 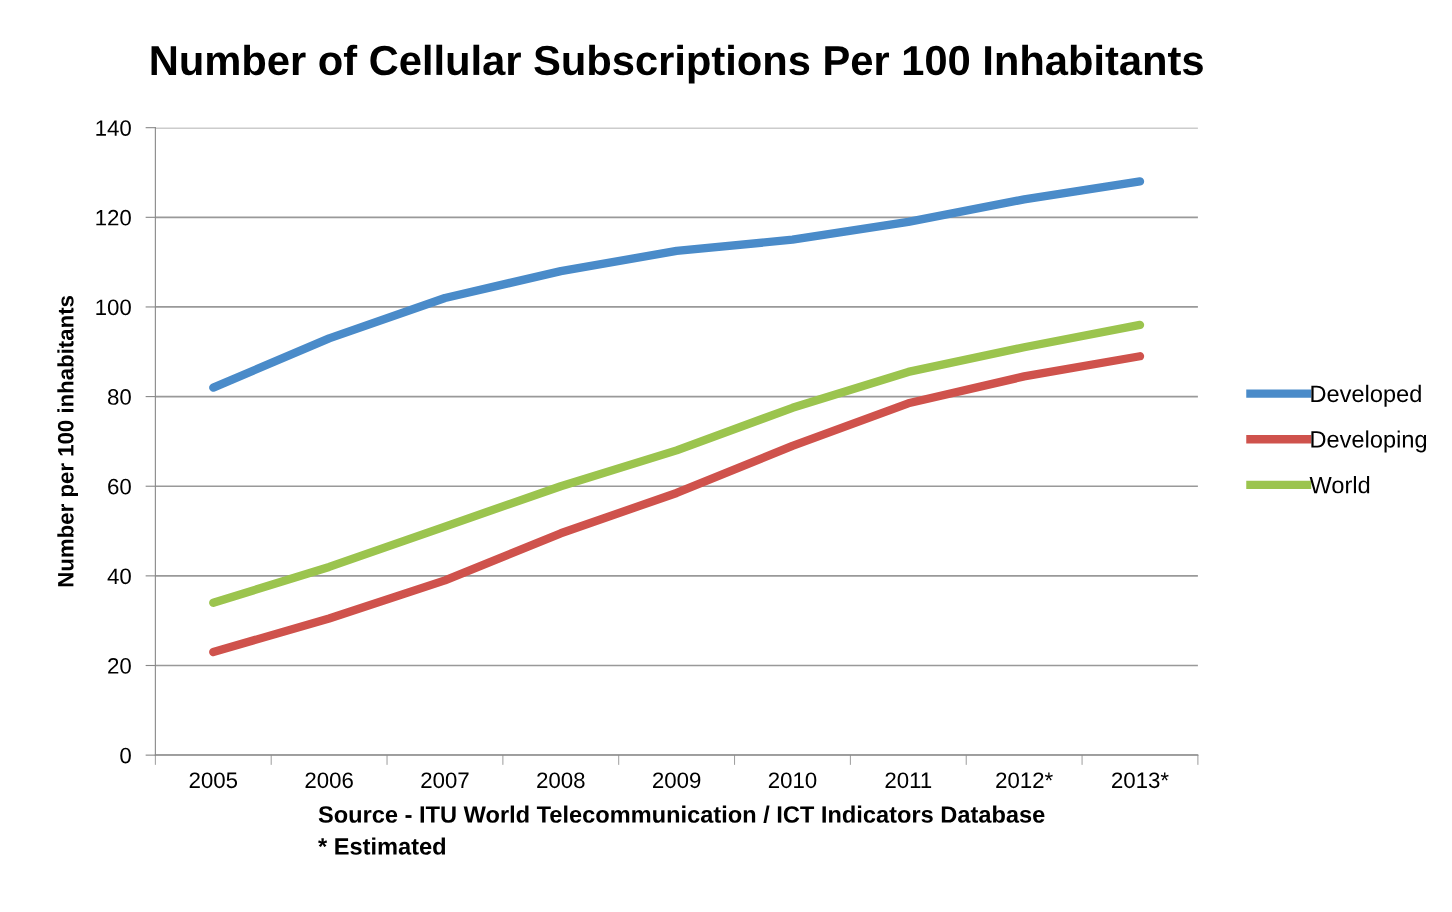 I want to click on y-tick-label: 0, so click(x=125, y=755).